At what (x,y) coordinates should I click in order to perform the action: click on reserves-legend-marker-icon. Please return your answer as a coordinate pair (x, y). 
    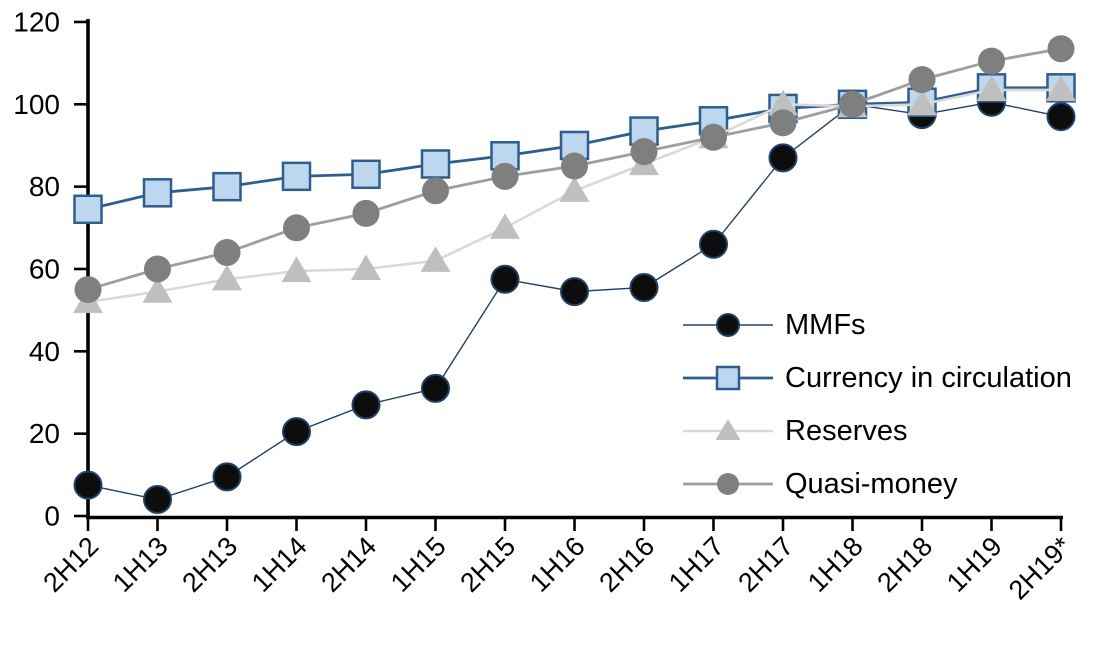
    Looking at the image, I should click on (728, 430).